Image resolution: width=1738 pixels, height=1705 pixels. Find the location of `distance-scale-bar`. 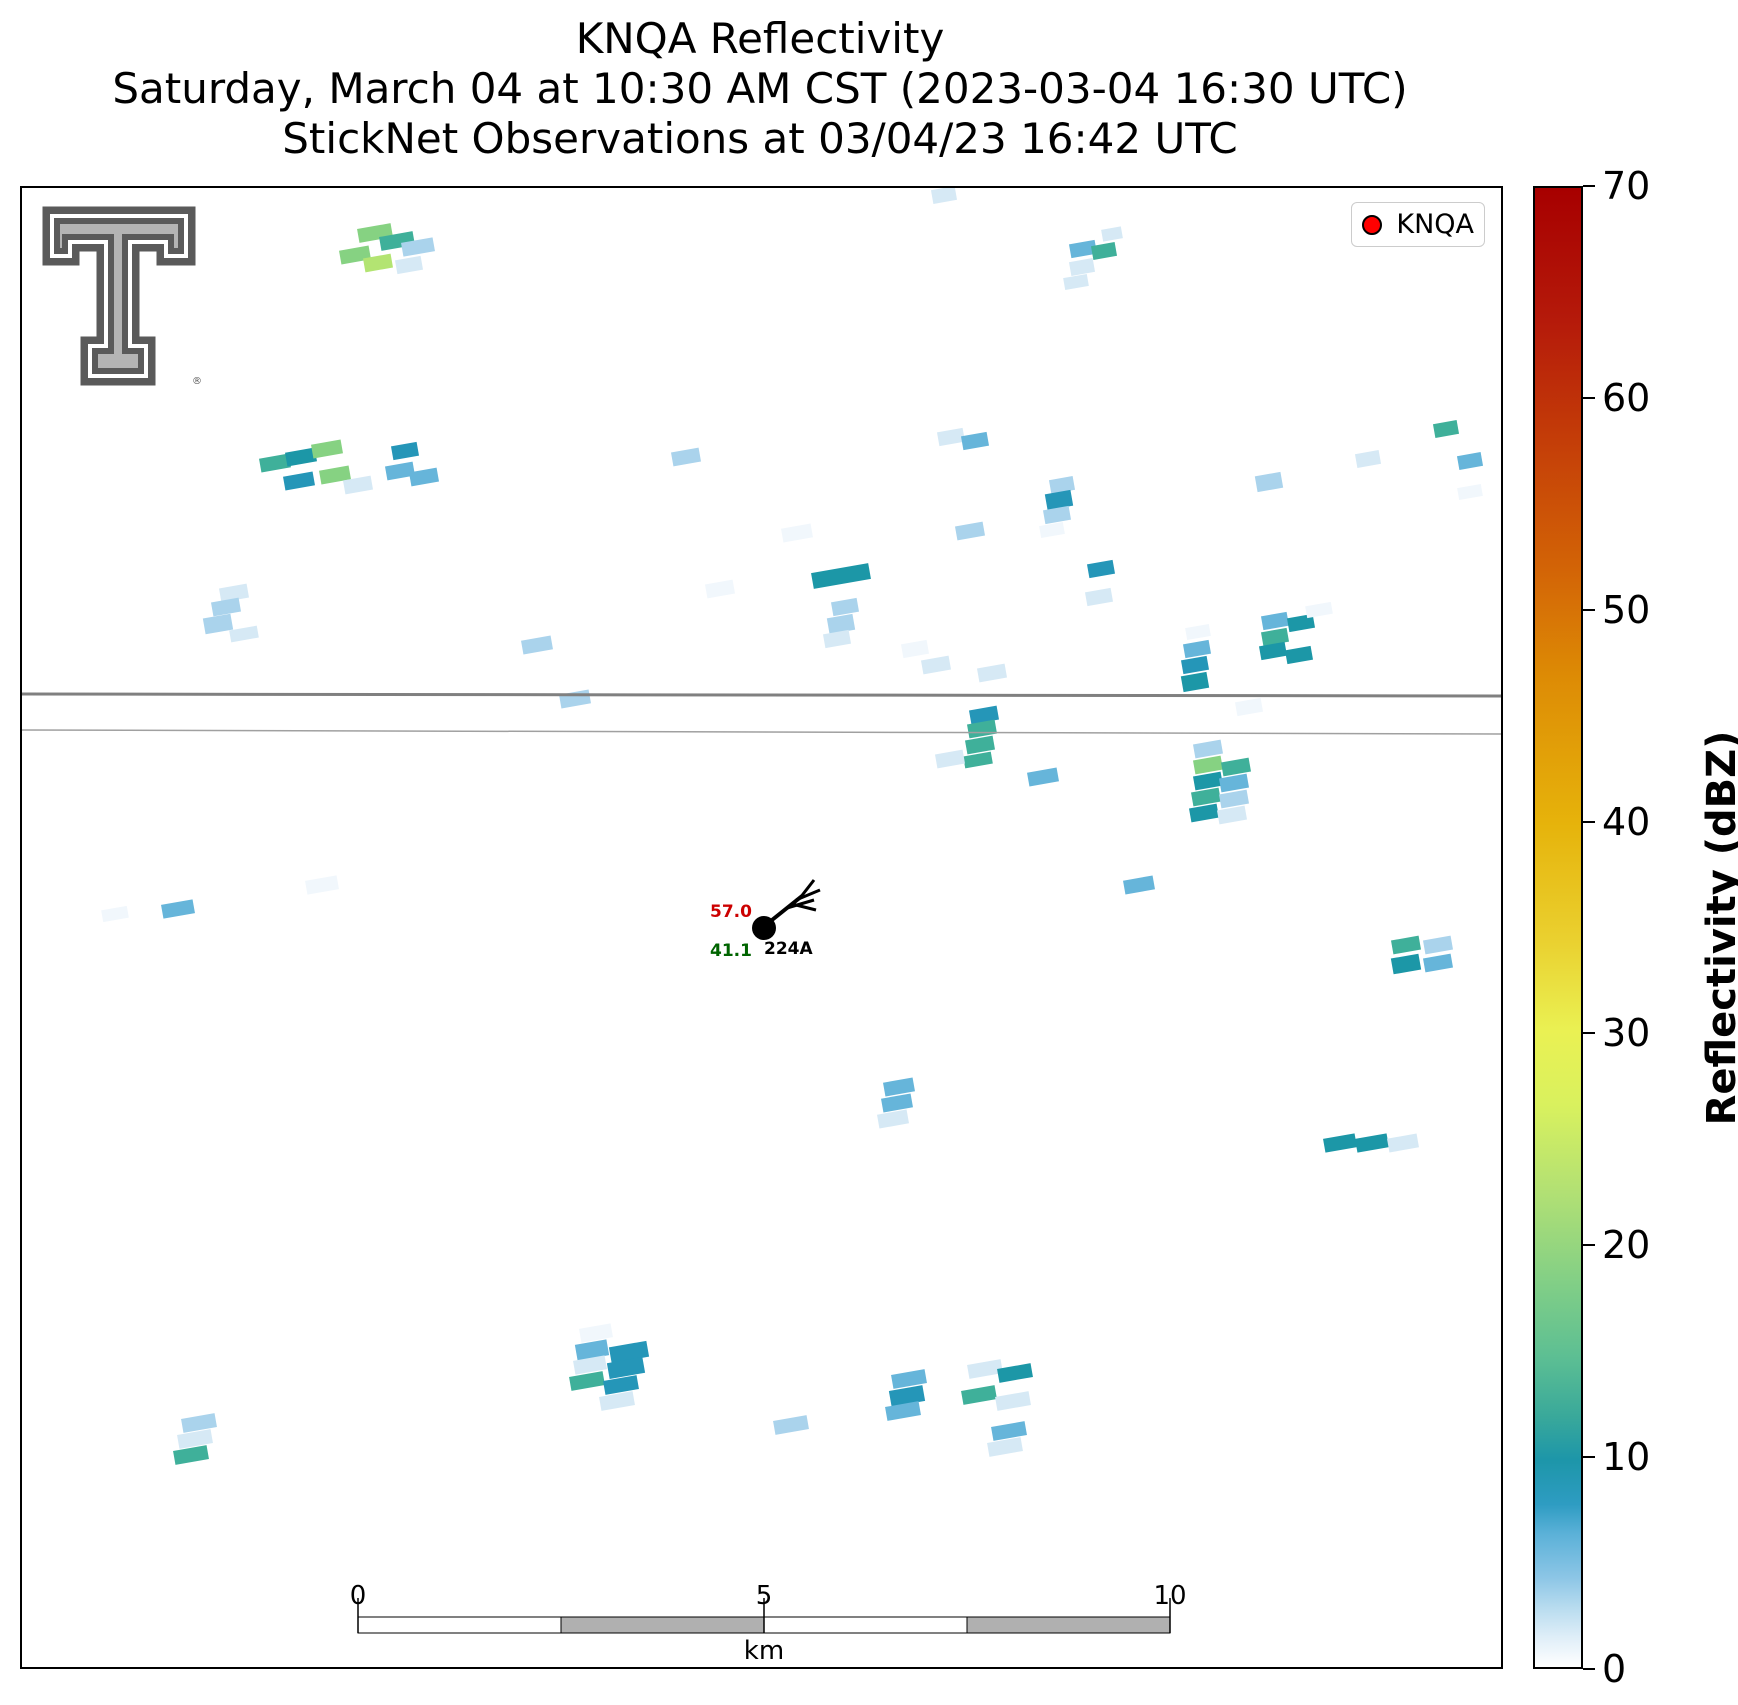

distance-scale-bar is located at coordinates (764, 1616).